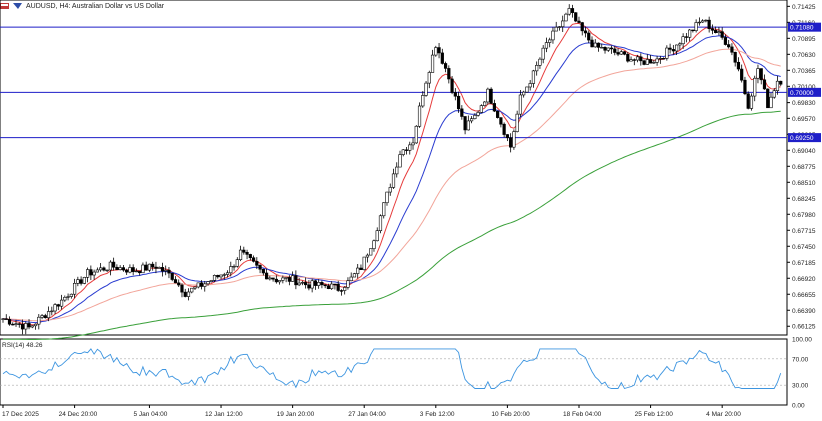 This screenshot has width=822, height=421. Describe the element at coordinates (804, 183) in the screenshot. I see `y-tick-label: 0.68510` at that location.